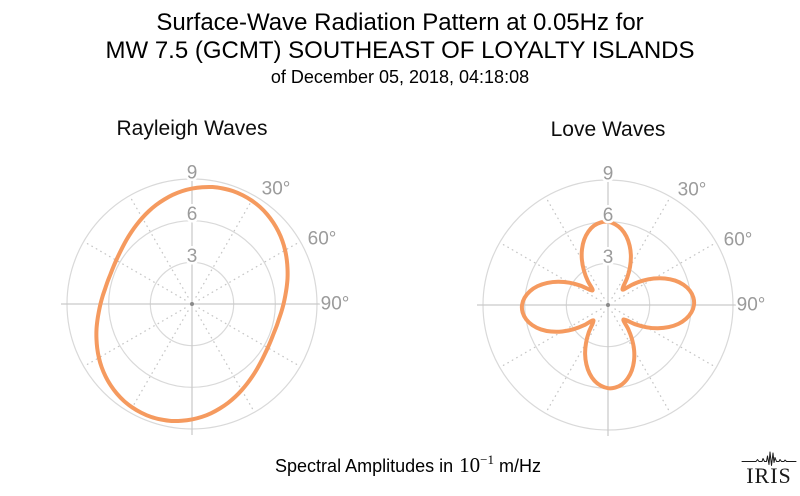 This screenshot has height=496, width=800. I want to click on units-prefix: Spectral Amplitudes in, so click(364, 466).